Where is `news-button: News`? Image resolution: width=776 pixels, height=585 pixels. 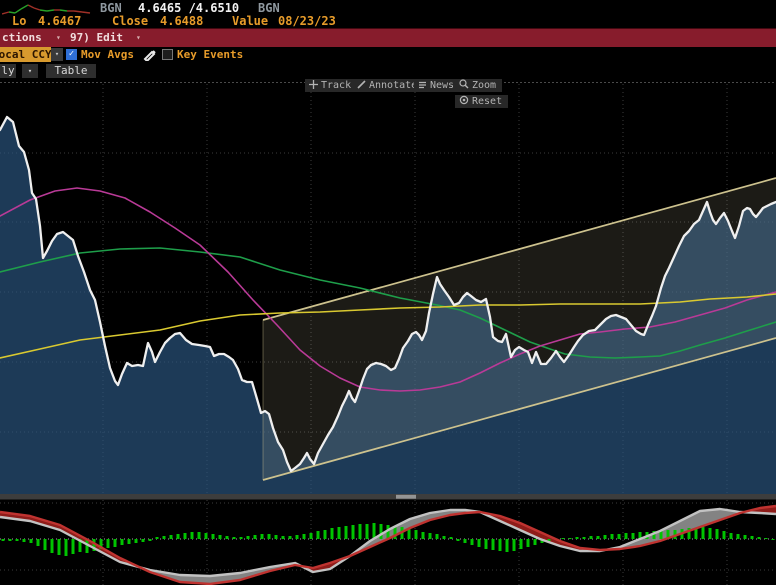 news-button: News is located at coordinates (437, 85).